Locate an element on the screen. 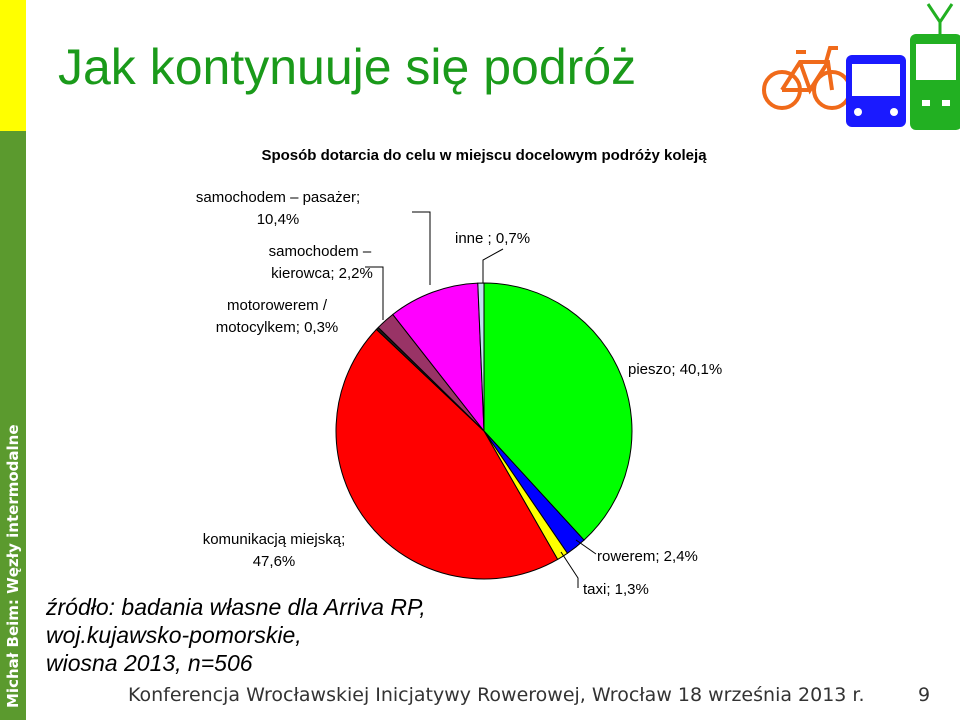 The width and height of the screenshot is (960, 720). page-number: 9 is located at coordinates (924, 695).